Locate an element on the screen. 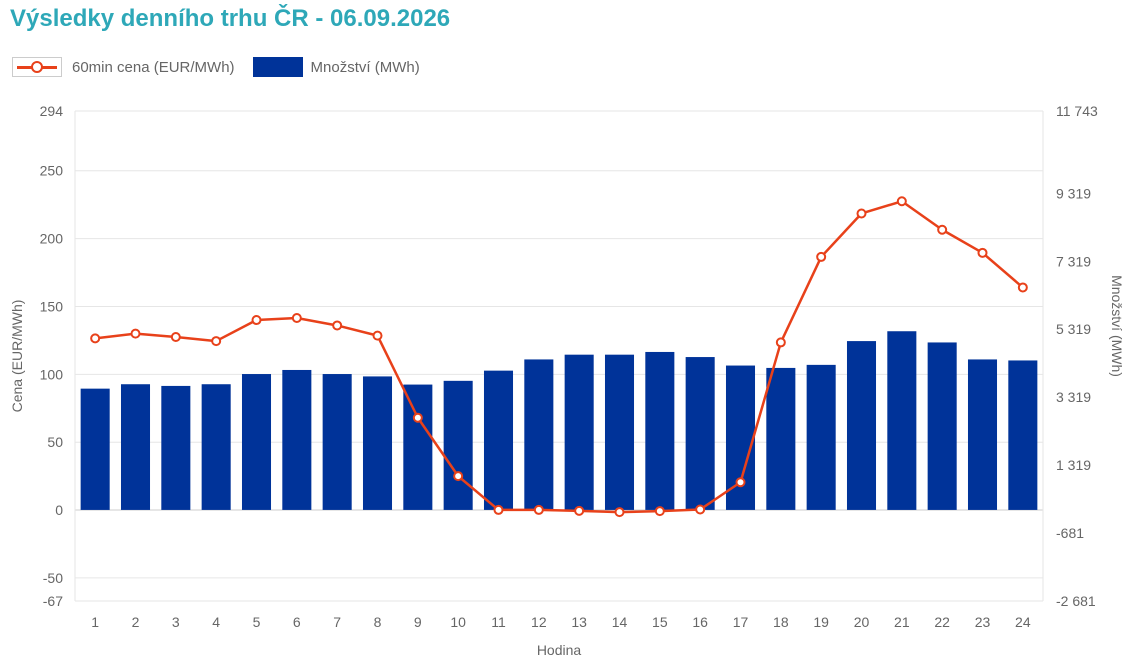 Image resolution: width=1142 pixels, height=658 pixels. x-tick-label: 15 is located at coordinates (660, 622).